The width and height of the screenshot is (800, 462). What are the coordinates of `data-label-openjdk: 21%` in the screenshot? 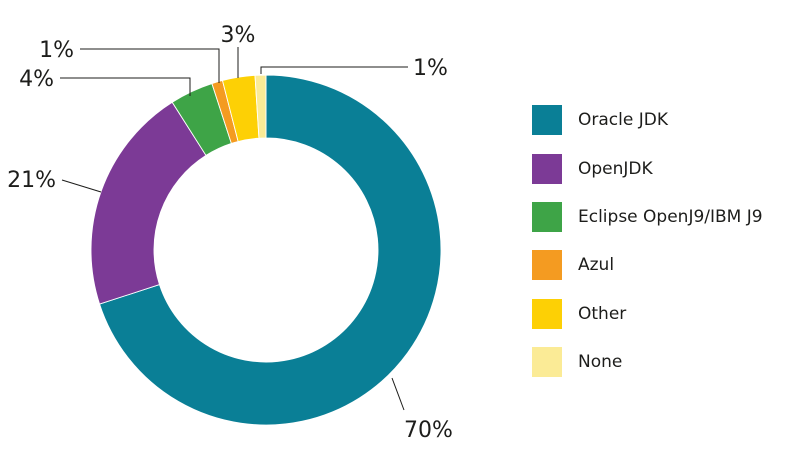 It's located at (31, 180).